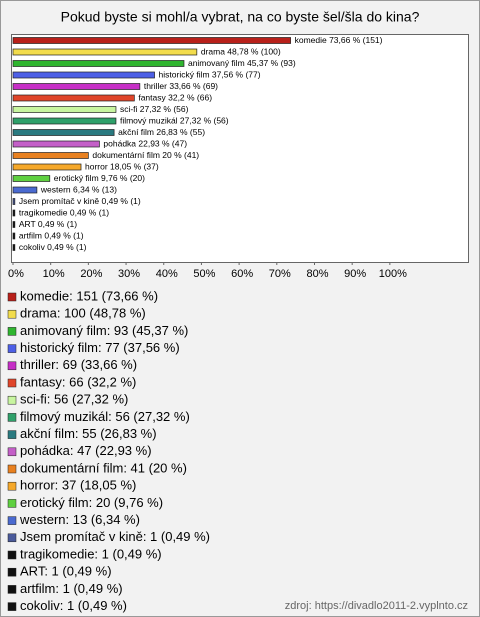  What do you see at coordinates (241, 51) in the screenshot?
I see `value-label: drama 48,78 % (100)` at bounding box center [241, 51].